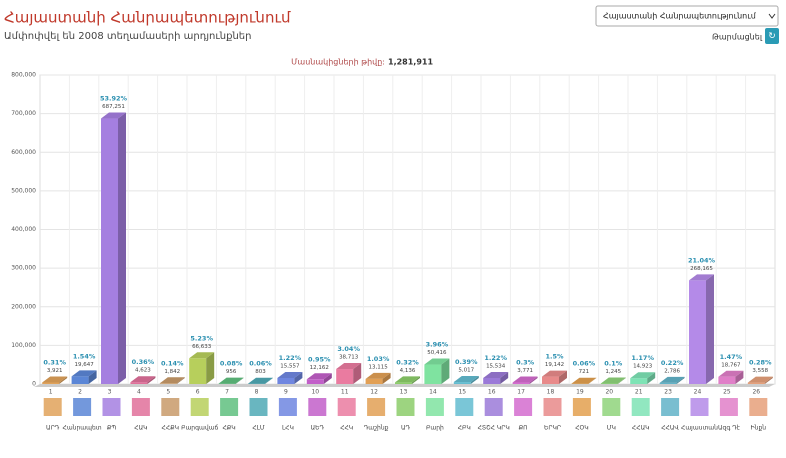  What do you see at coordinates (525, 363) in the screenshot?
I see `percent-label: 0.3%` at bounding box center [525, 363].